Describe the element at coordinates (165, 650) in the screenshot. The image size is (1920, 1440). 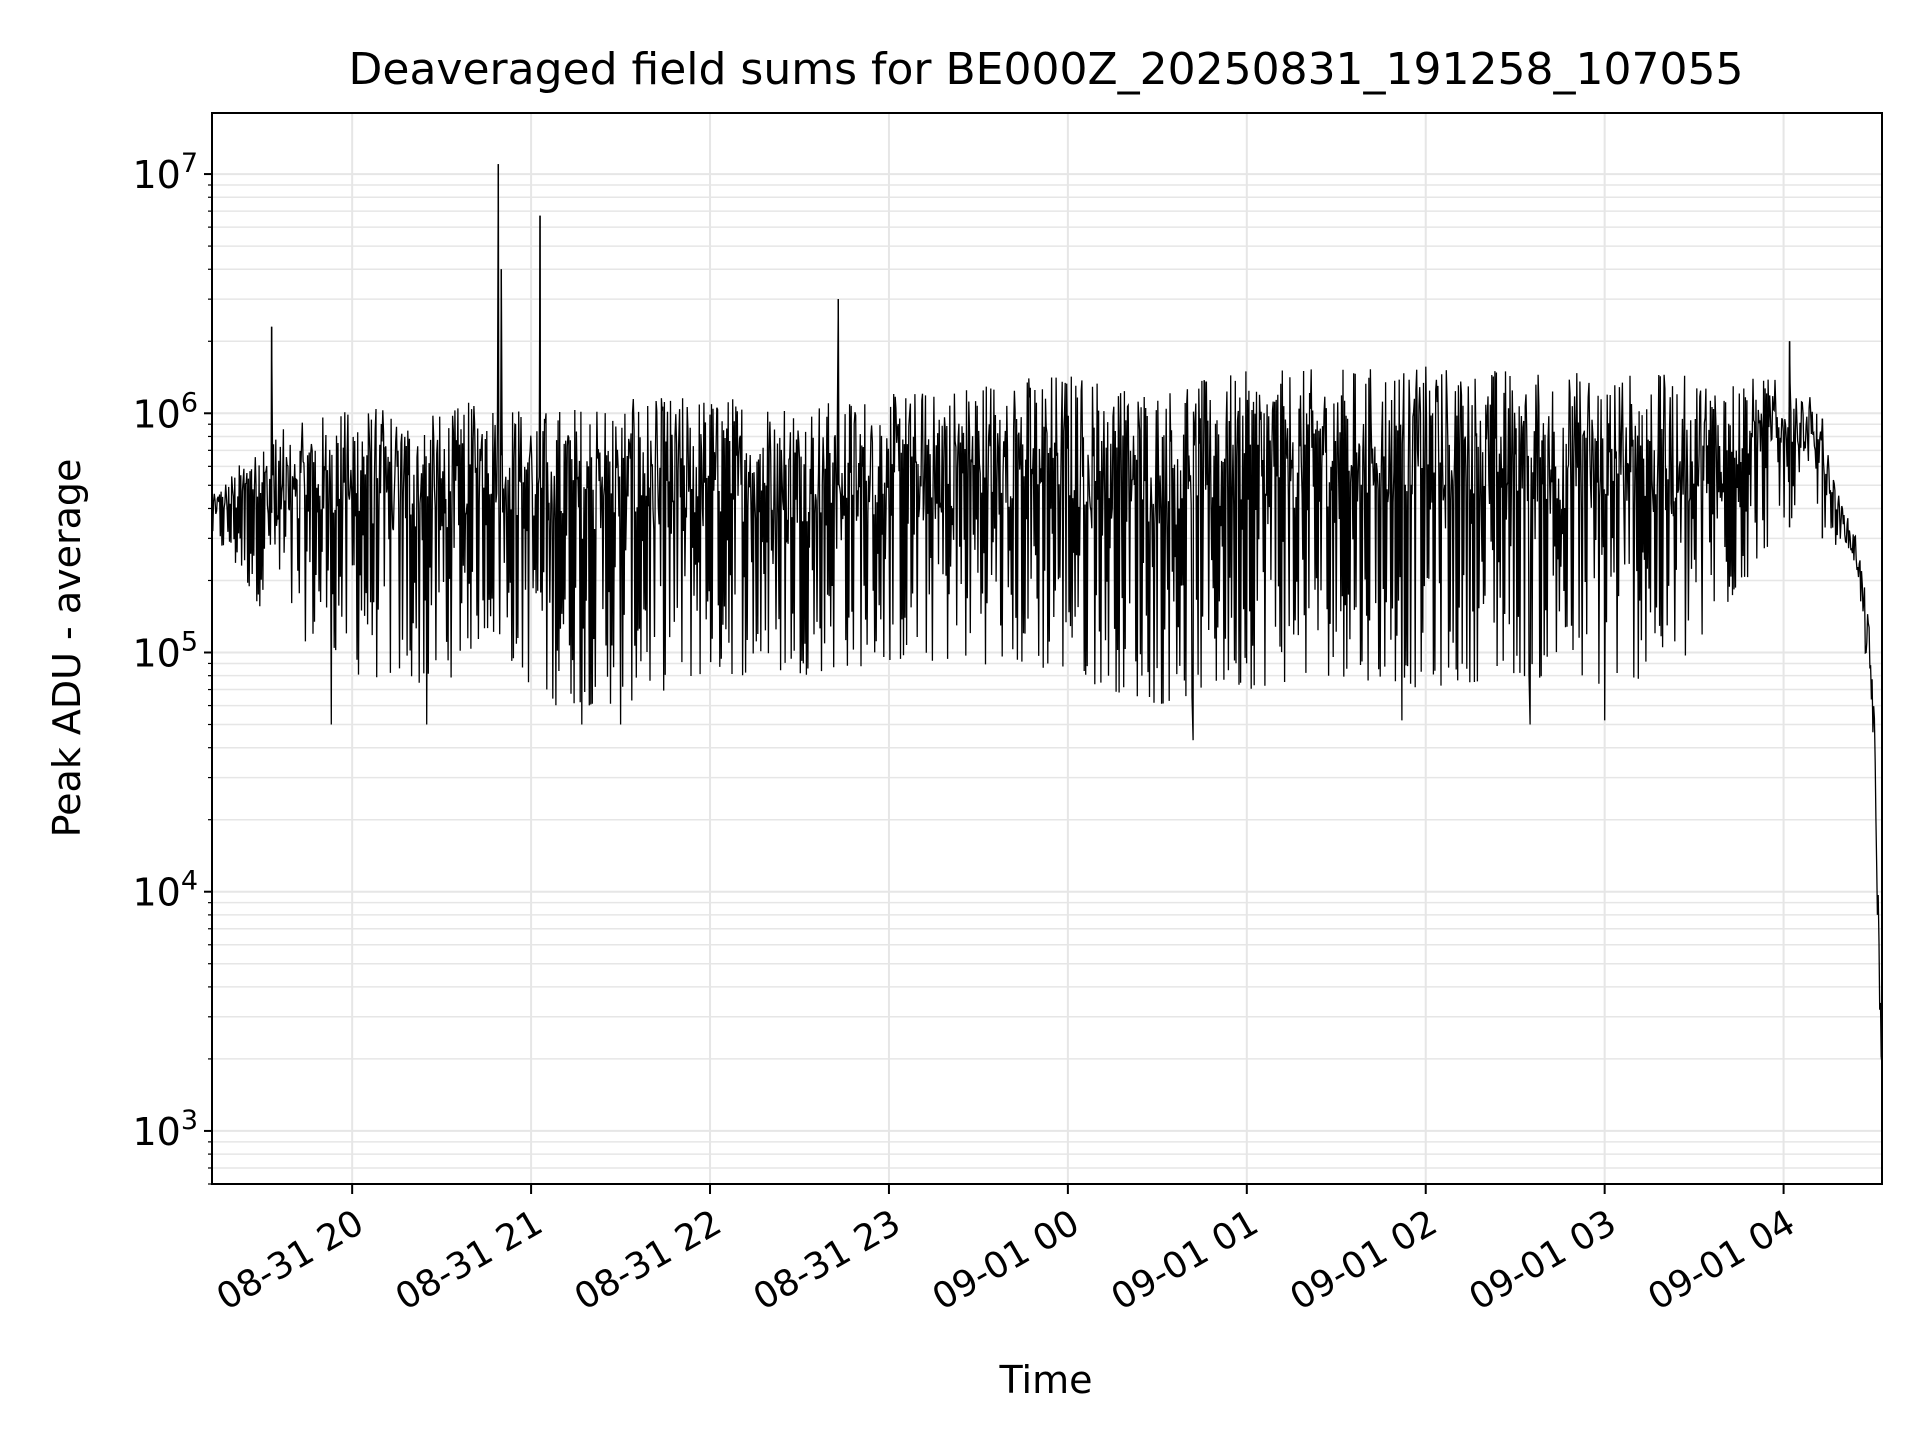
I see `y-tick-label: 105` at that location.